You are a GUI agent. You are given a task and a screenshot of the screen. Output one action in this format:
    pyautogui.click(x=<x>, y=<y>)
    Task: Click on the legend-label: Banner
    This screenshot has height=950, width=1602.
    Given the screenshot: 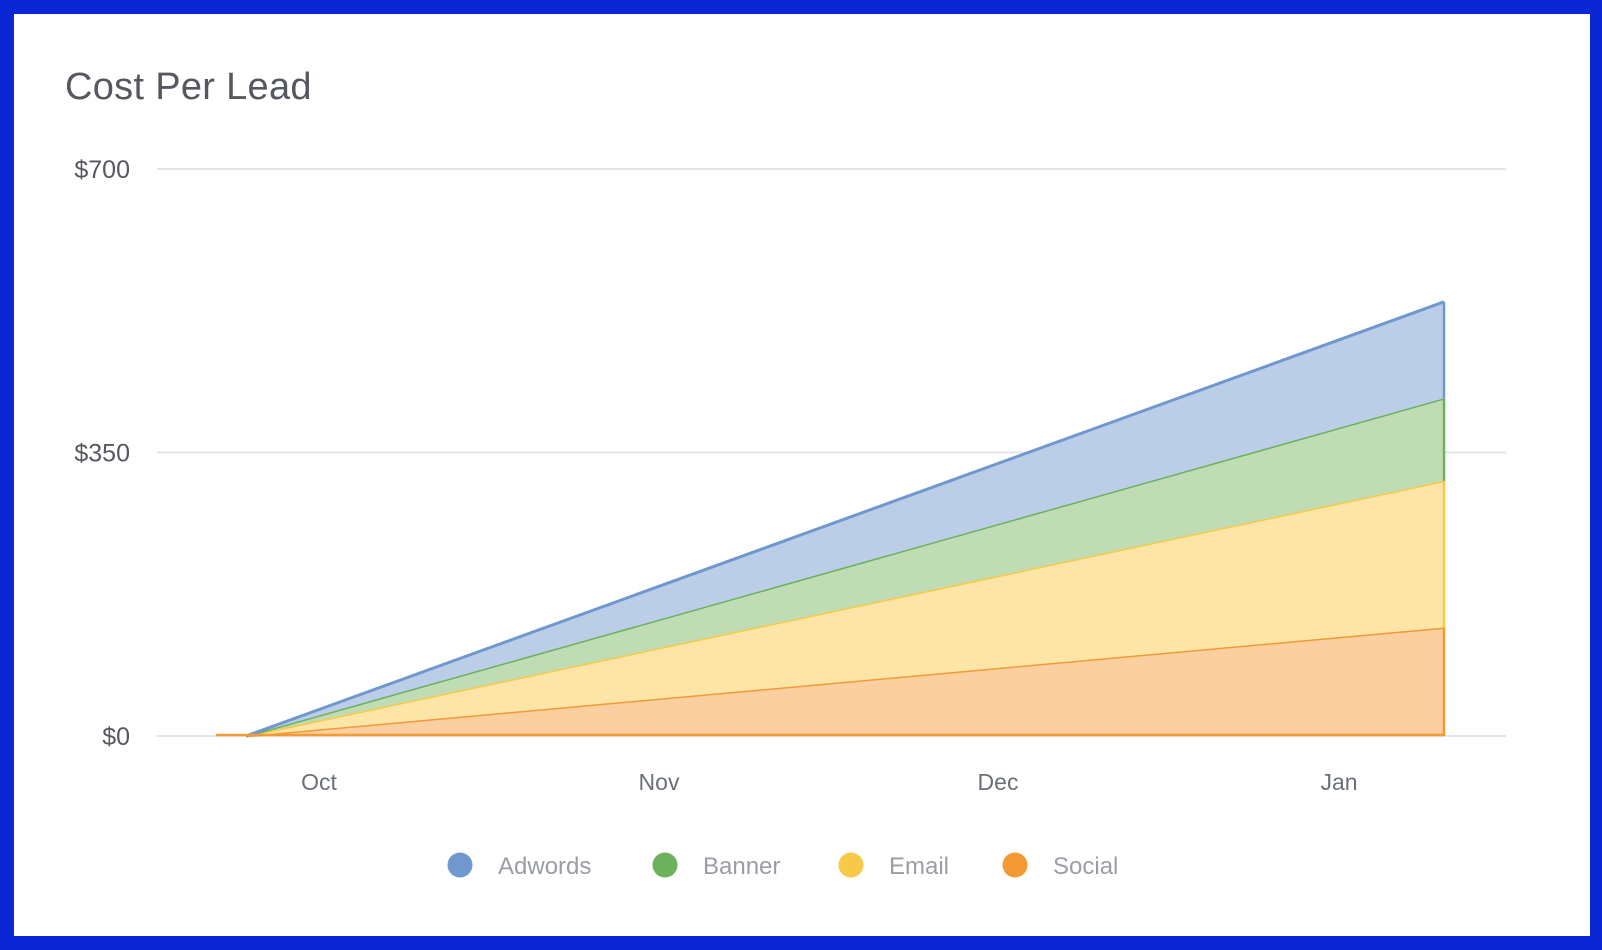 What is the action you would take?
    pyautogui.click(x=741, y=866)
    